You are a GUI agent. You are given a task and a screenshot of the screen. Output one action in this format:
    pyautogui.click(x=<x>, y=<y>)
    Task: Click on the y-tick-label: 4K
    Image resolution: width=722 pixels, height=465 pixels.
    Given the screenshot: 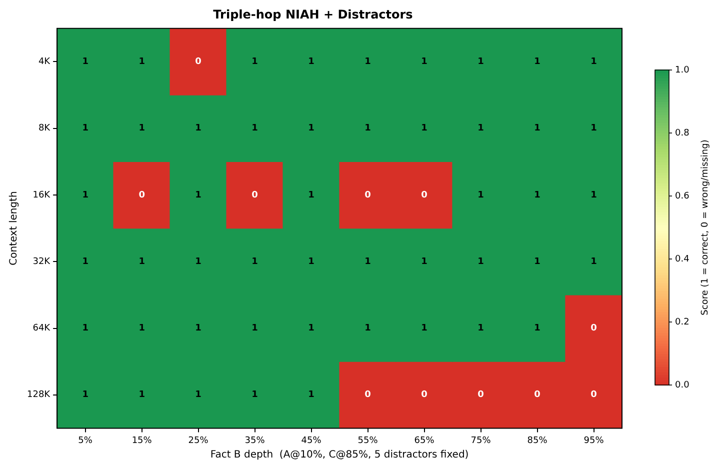 What is the action you would take?
    pyautogui.click(x=45, y=62)
    